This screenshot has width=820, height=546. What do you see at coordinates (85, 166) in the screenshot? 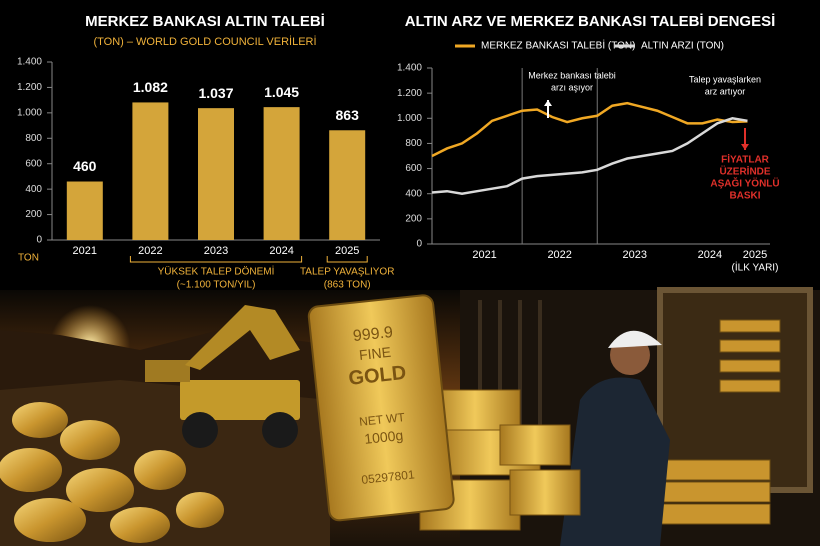
I see `value-label: 460` at bounding box center [85, 166].